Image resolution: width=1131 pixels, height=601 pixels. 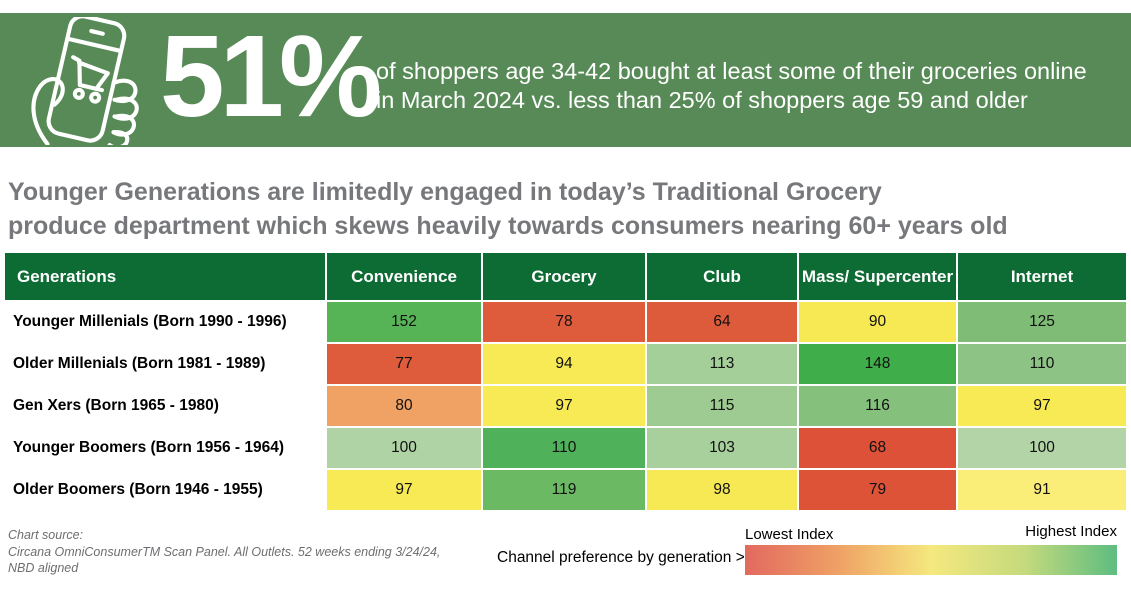 What do you see at coordinates (85, 81) in the screenshot?
I see `hand-holding-phone-shopping-cart-icon` at bounding box center [85, 81].